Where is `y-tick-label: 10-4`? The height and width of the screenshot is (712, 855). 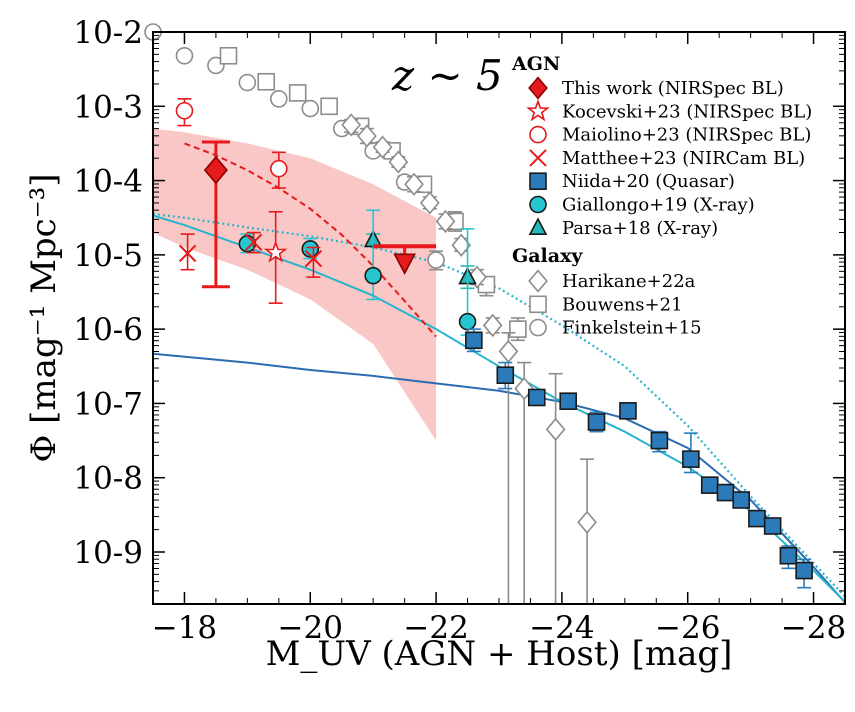 y-tick-label: 10-4 is located at coordinates (108, 182).